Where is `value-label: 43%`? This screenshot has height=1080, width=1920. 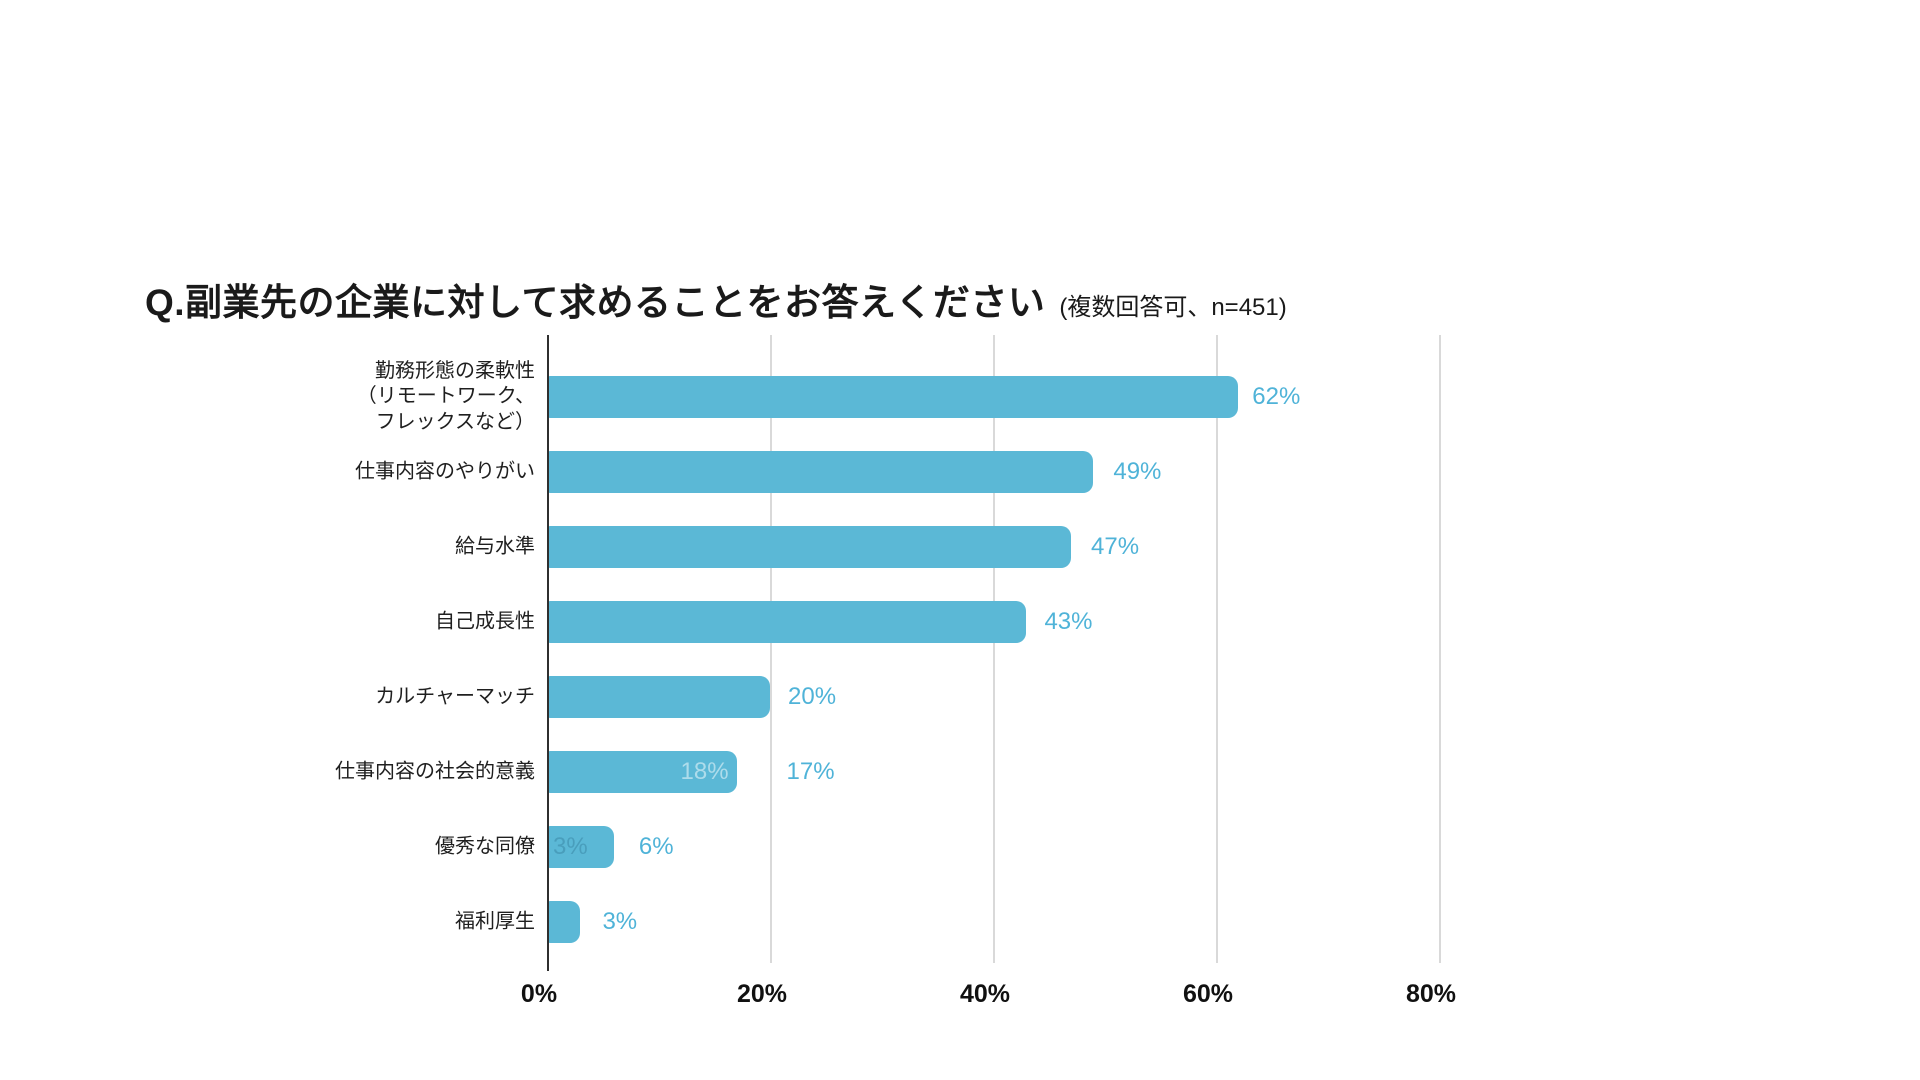
value-label: 43% is located at coordinates (1068, 621).